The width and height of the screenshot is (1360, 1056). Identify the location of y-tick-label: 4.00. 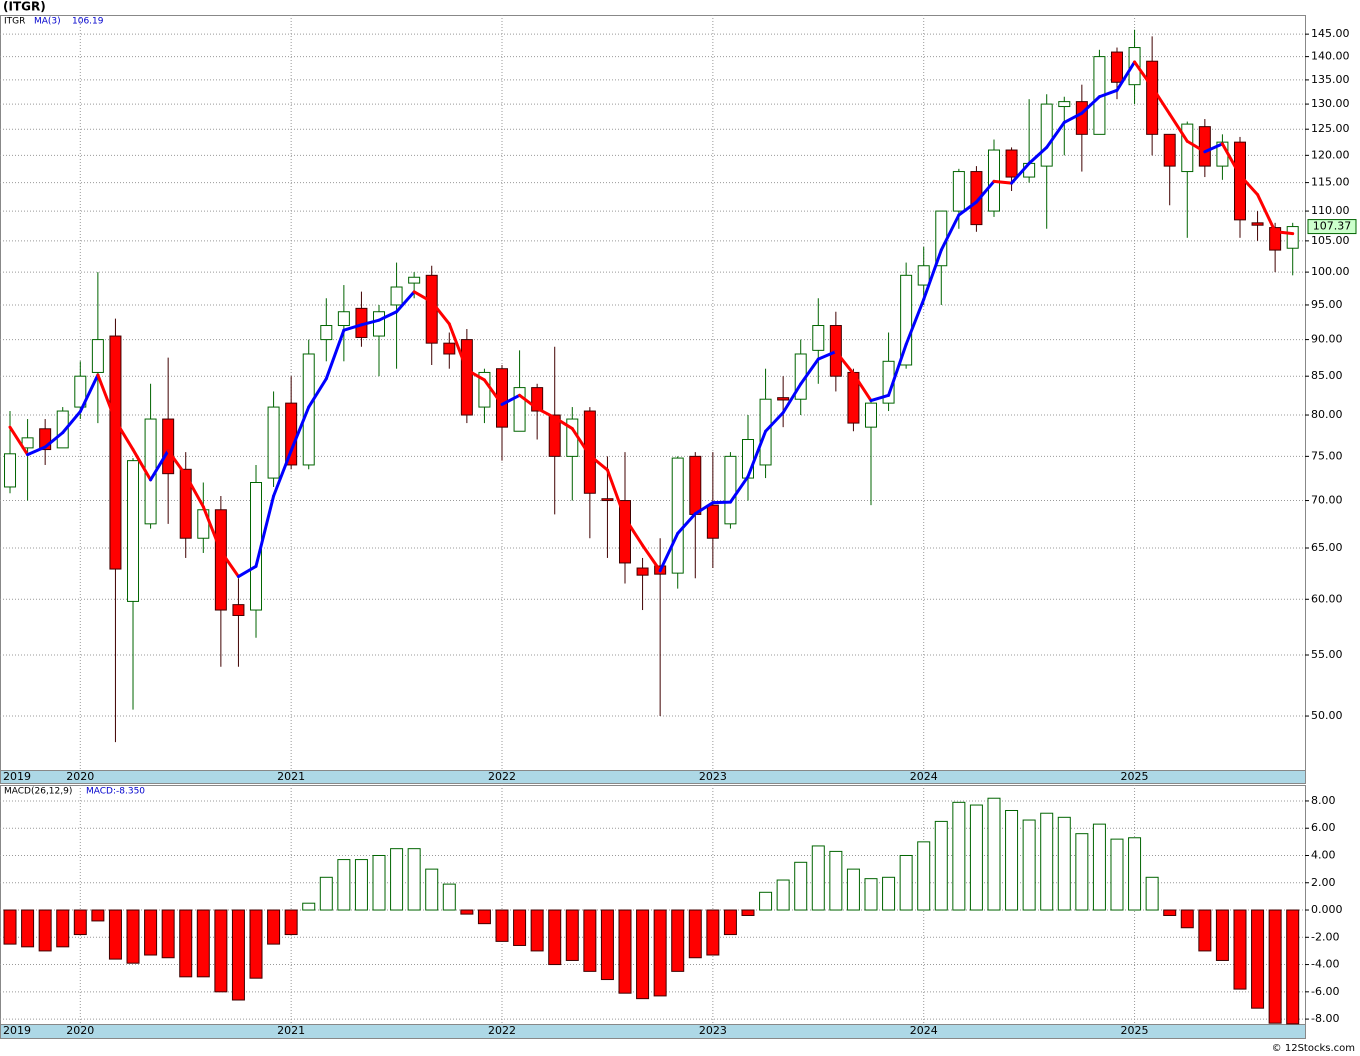
(1323, 854).